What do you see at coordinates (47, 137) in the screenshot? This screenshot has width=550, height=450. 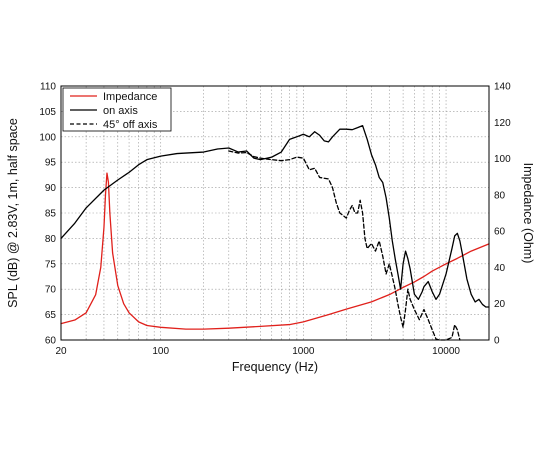 I see `y-left-tick-label: 100` at bounding box center [47, 137].